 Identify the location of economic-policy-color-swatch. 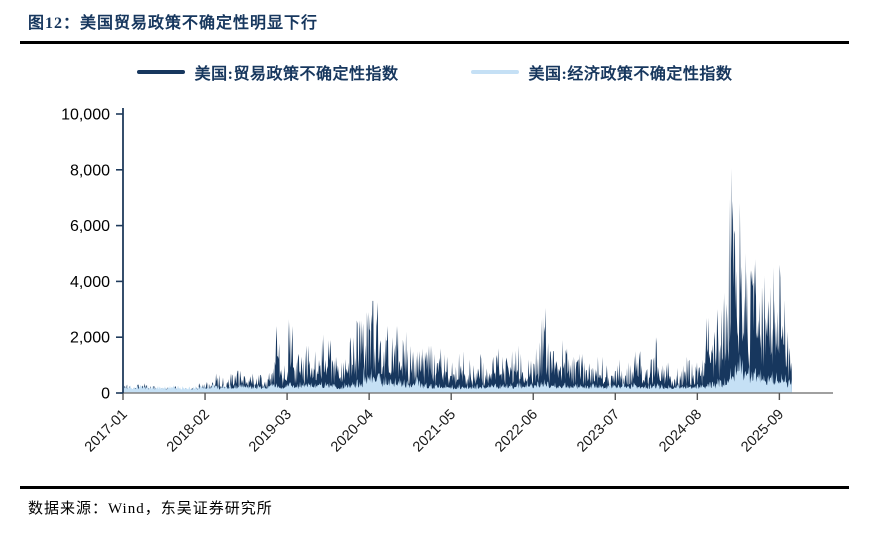
(494, 72).